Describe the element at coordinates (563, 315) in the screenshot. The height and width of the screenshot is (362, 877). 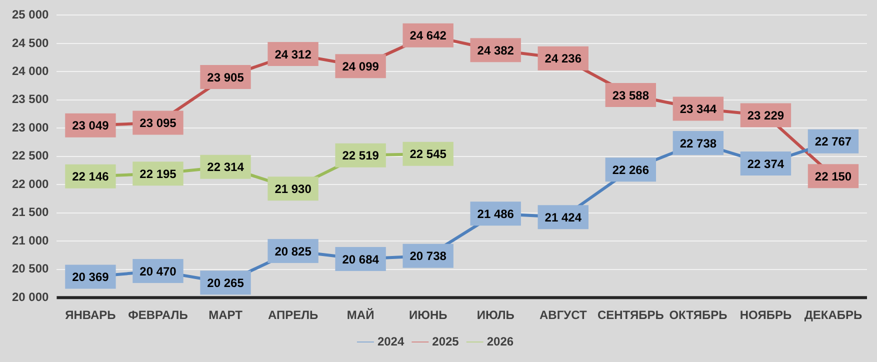
I see `x-tick-label: АВГУСТ` at that location.